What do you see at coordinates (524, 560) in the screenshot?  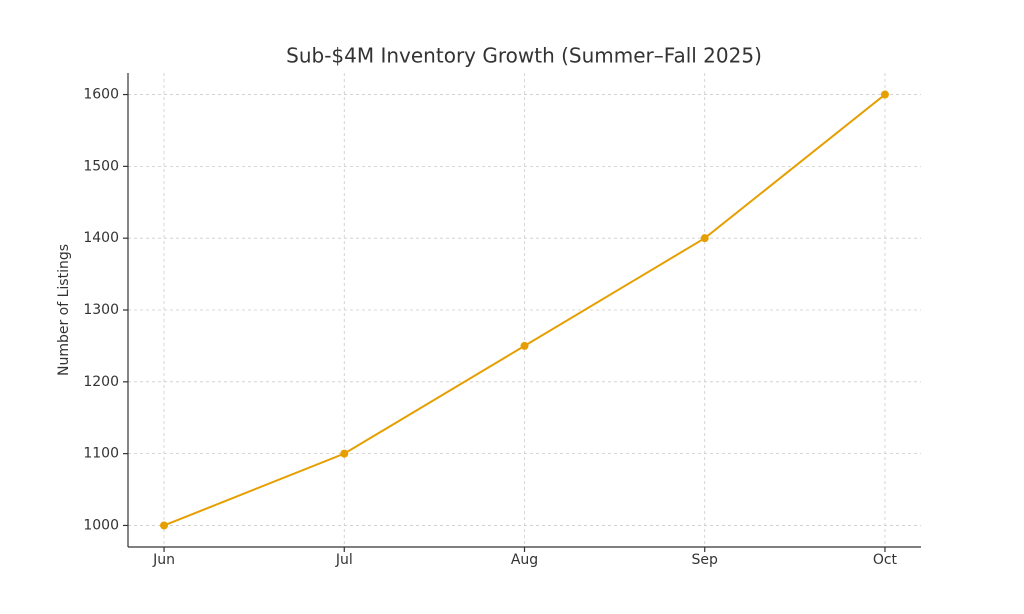 I see `x-tick-label: Aug` at bounding box center [524, 560].